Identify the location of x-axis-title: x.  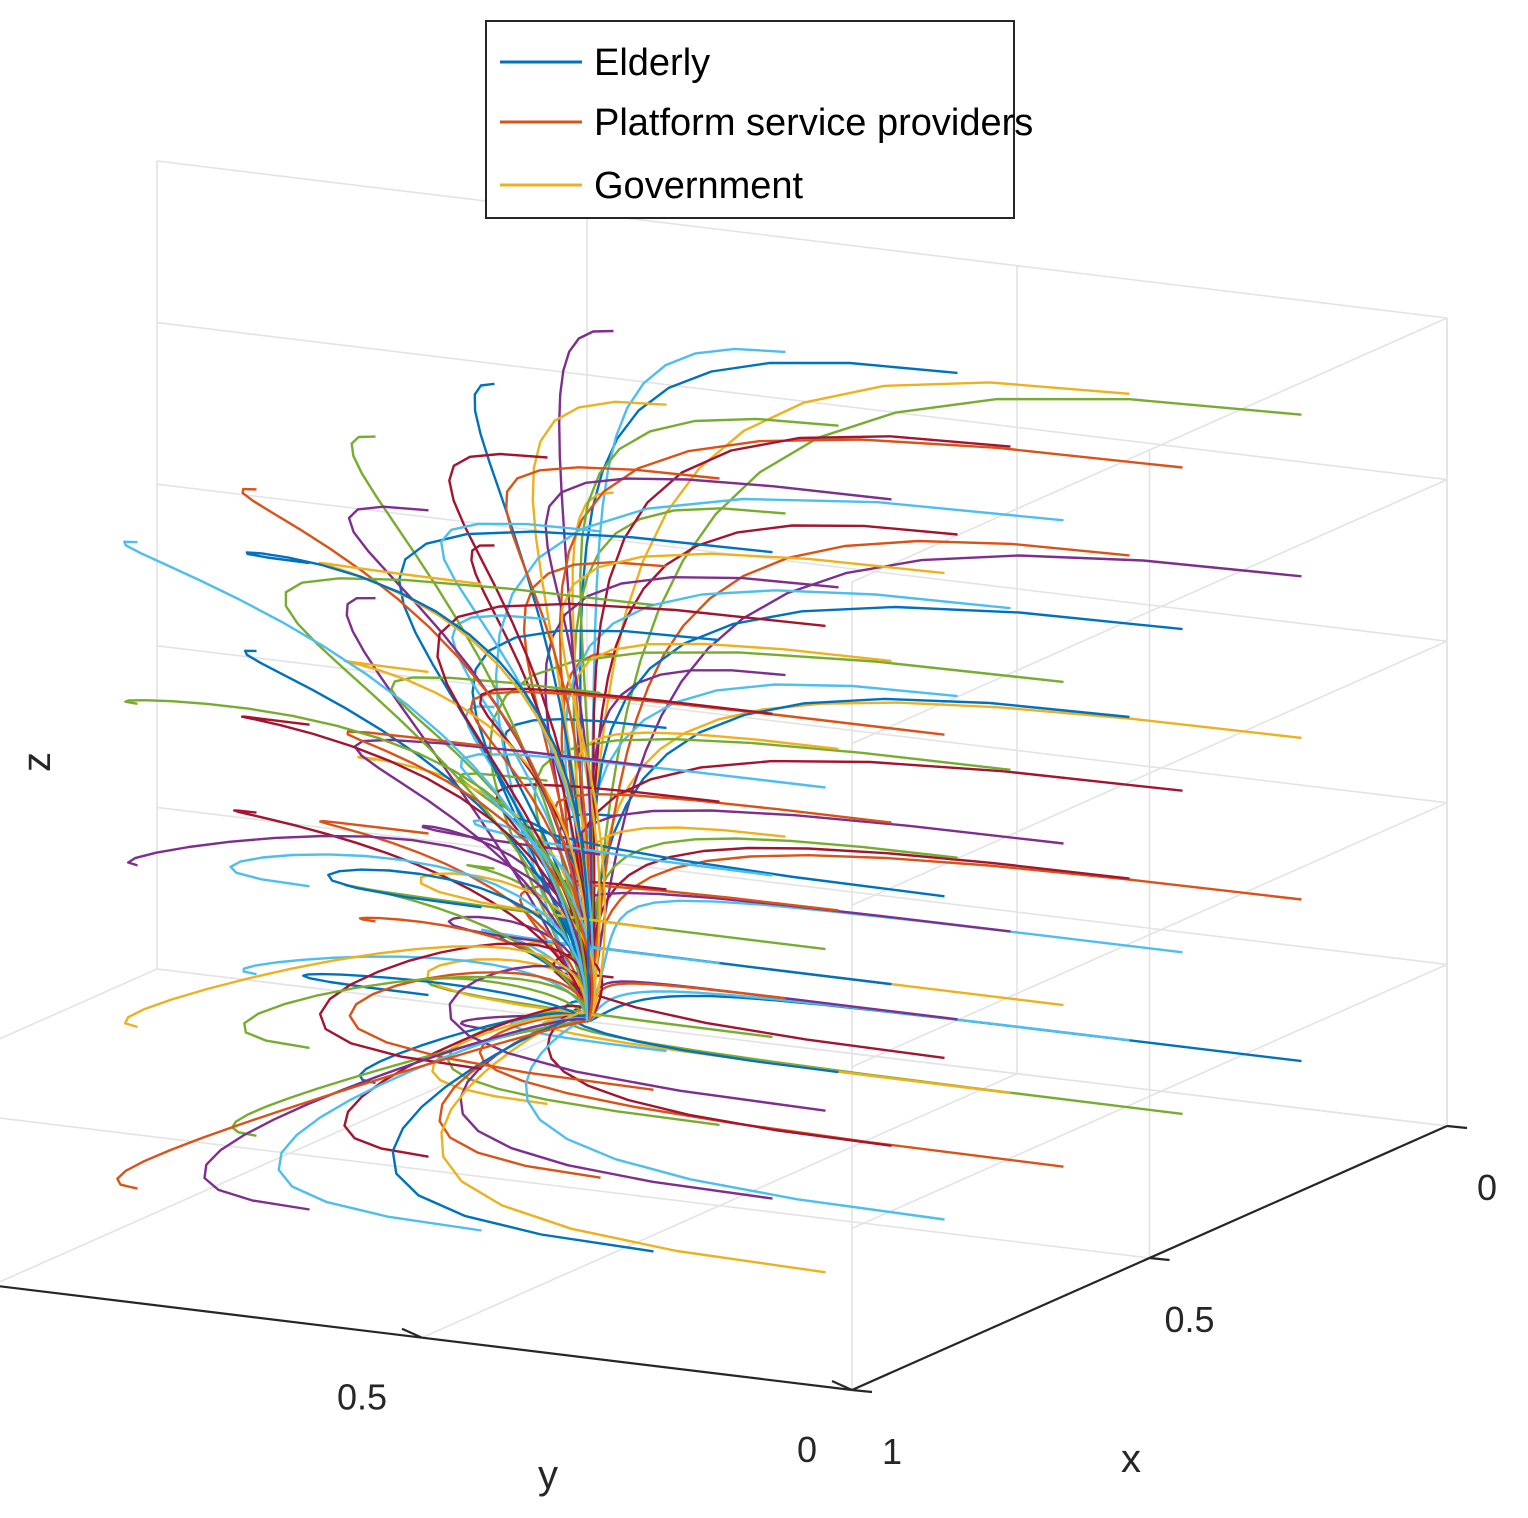
(1131, 1459).